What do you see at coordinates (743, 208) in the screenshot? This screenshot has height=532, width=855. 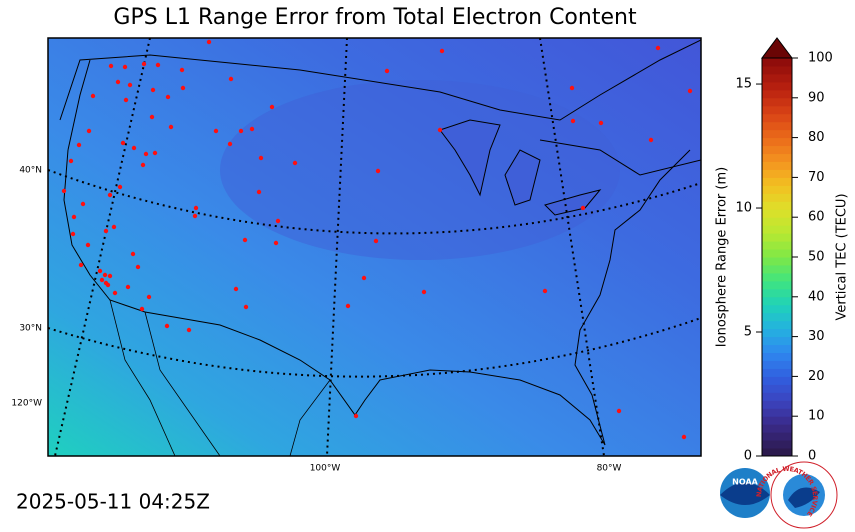 I see `left-tick-label: 10` at bounding box center [743, 208].